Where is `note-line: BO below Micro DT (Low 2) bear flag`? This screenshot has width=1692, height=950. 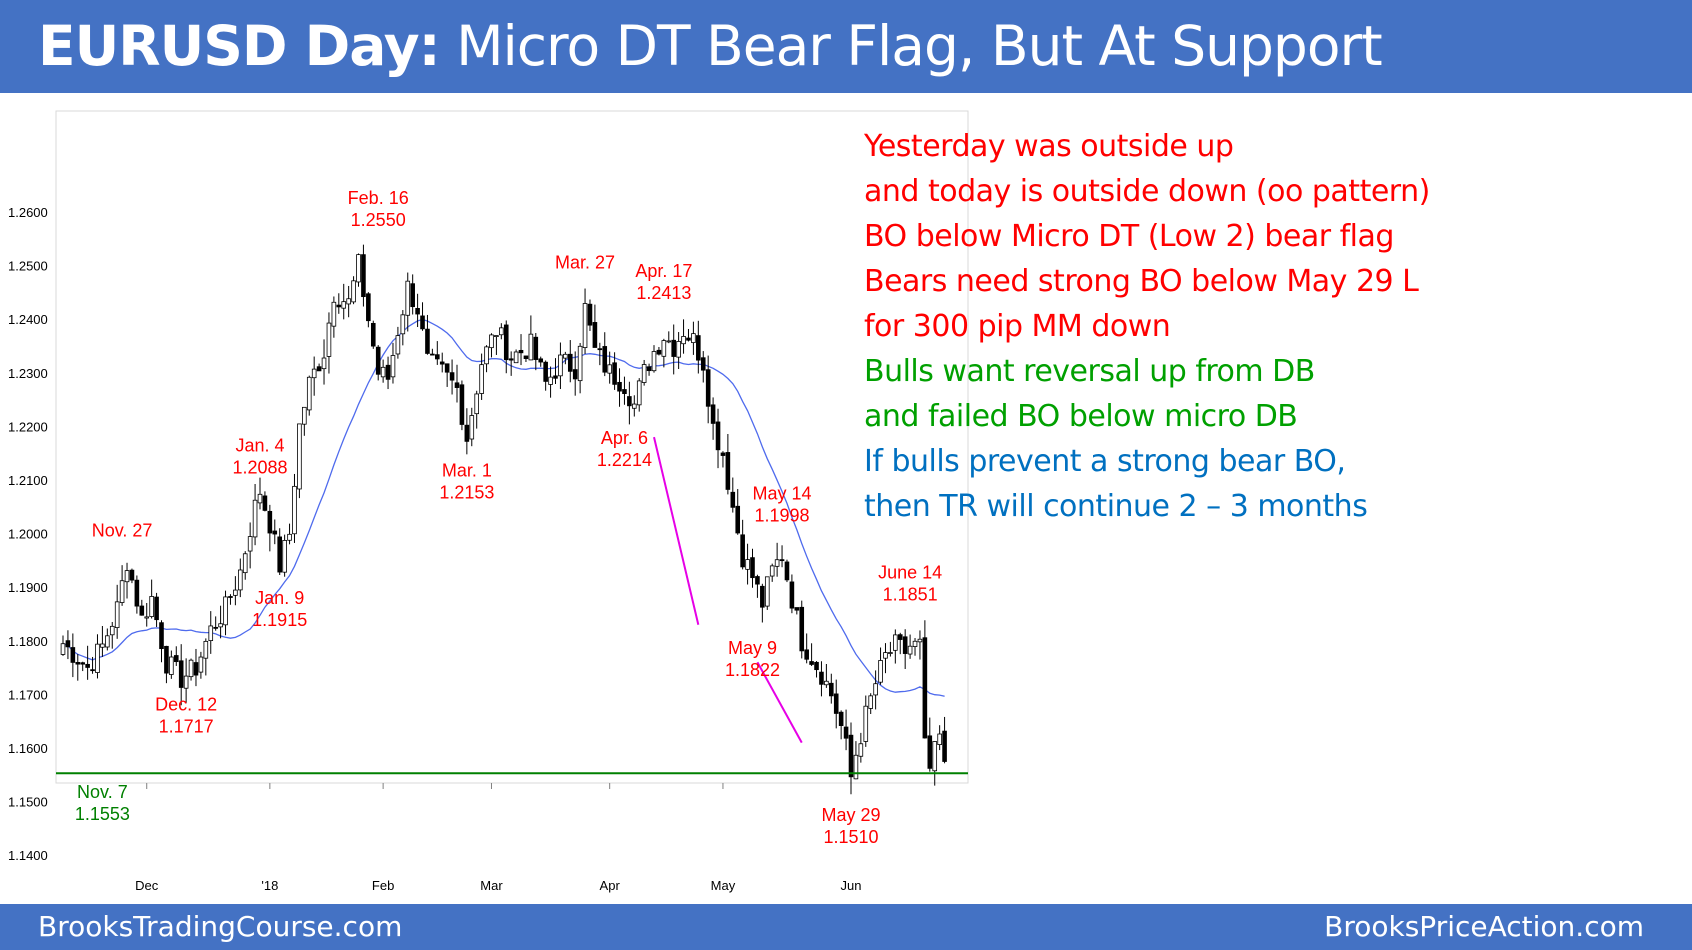
note-line: BO below Micro DT (Low 2) bear flag is located at coordinates (1129, 236).